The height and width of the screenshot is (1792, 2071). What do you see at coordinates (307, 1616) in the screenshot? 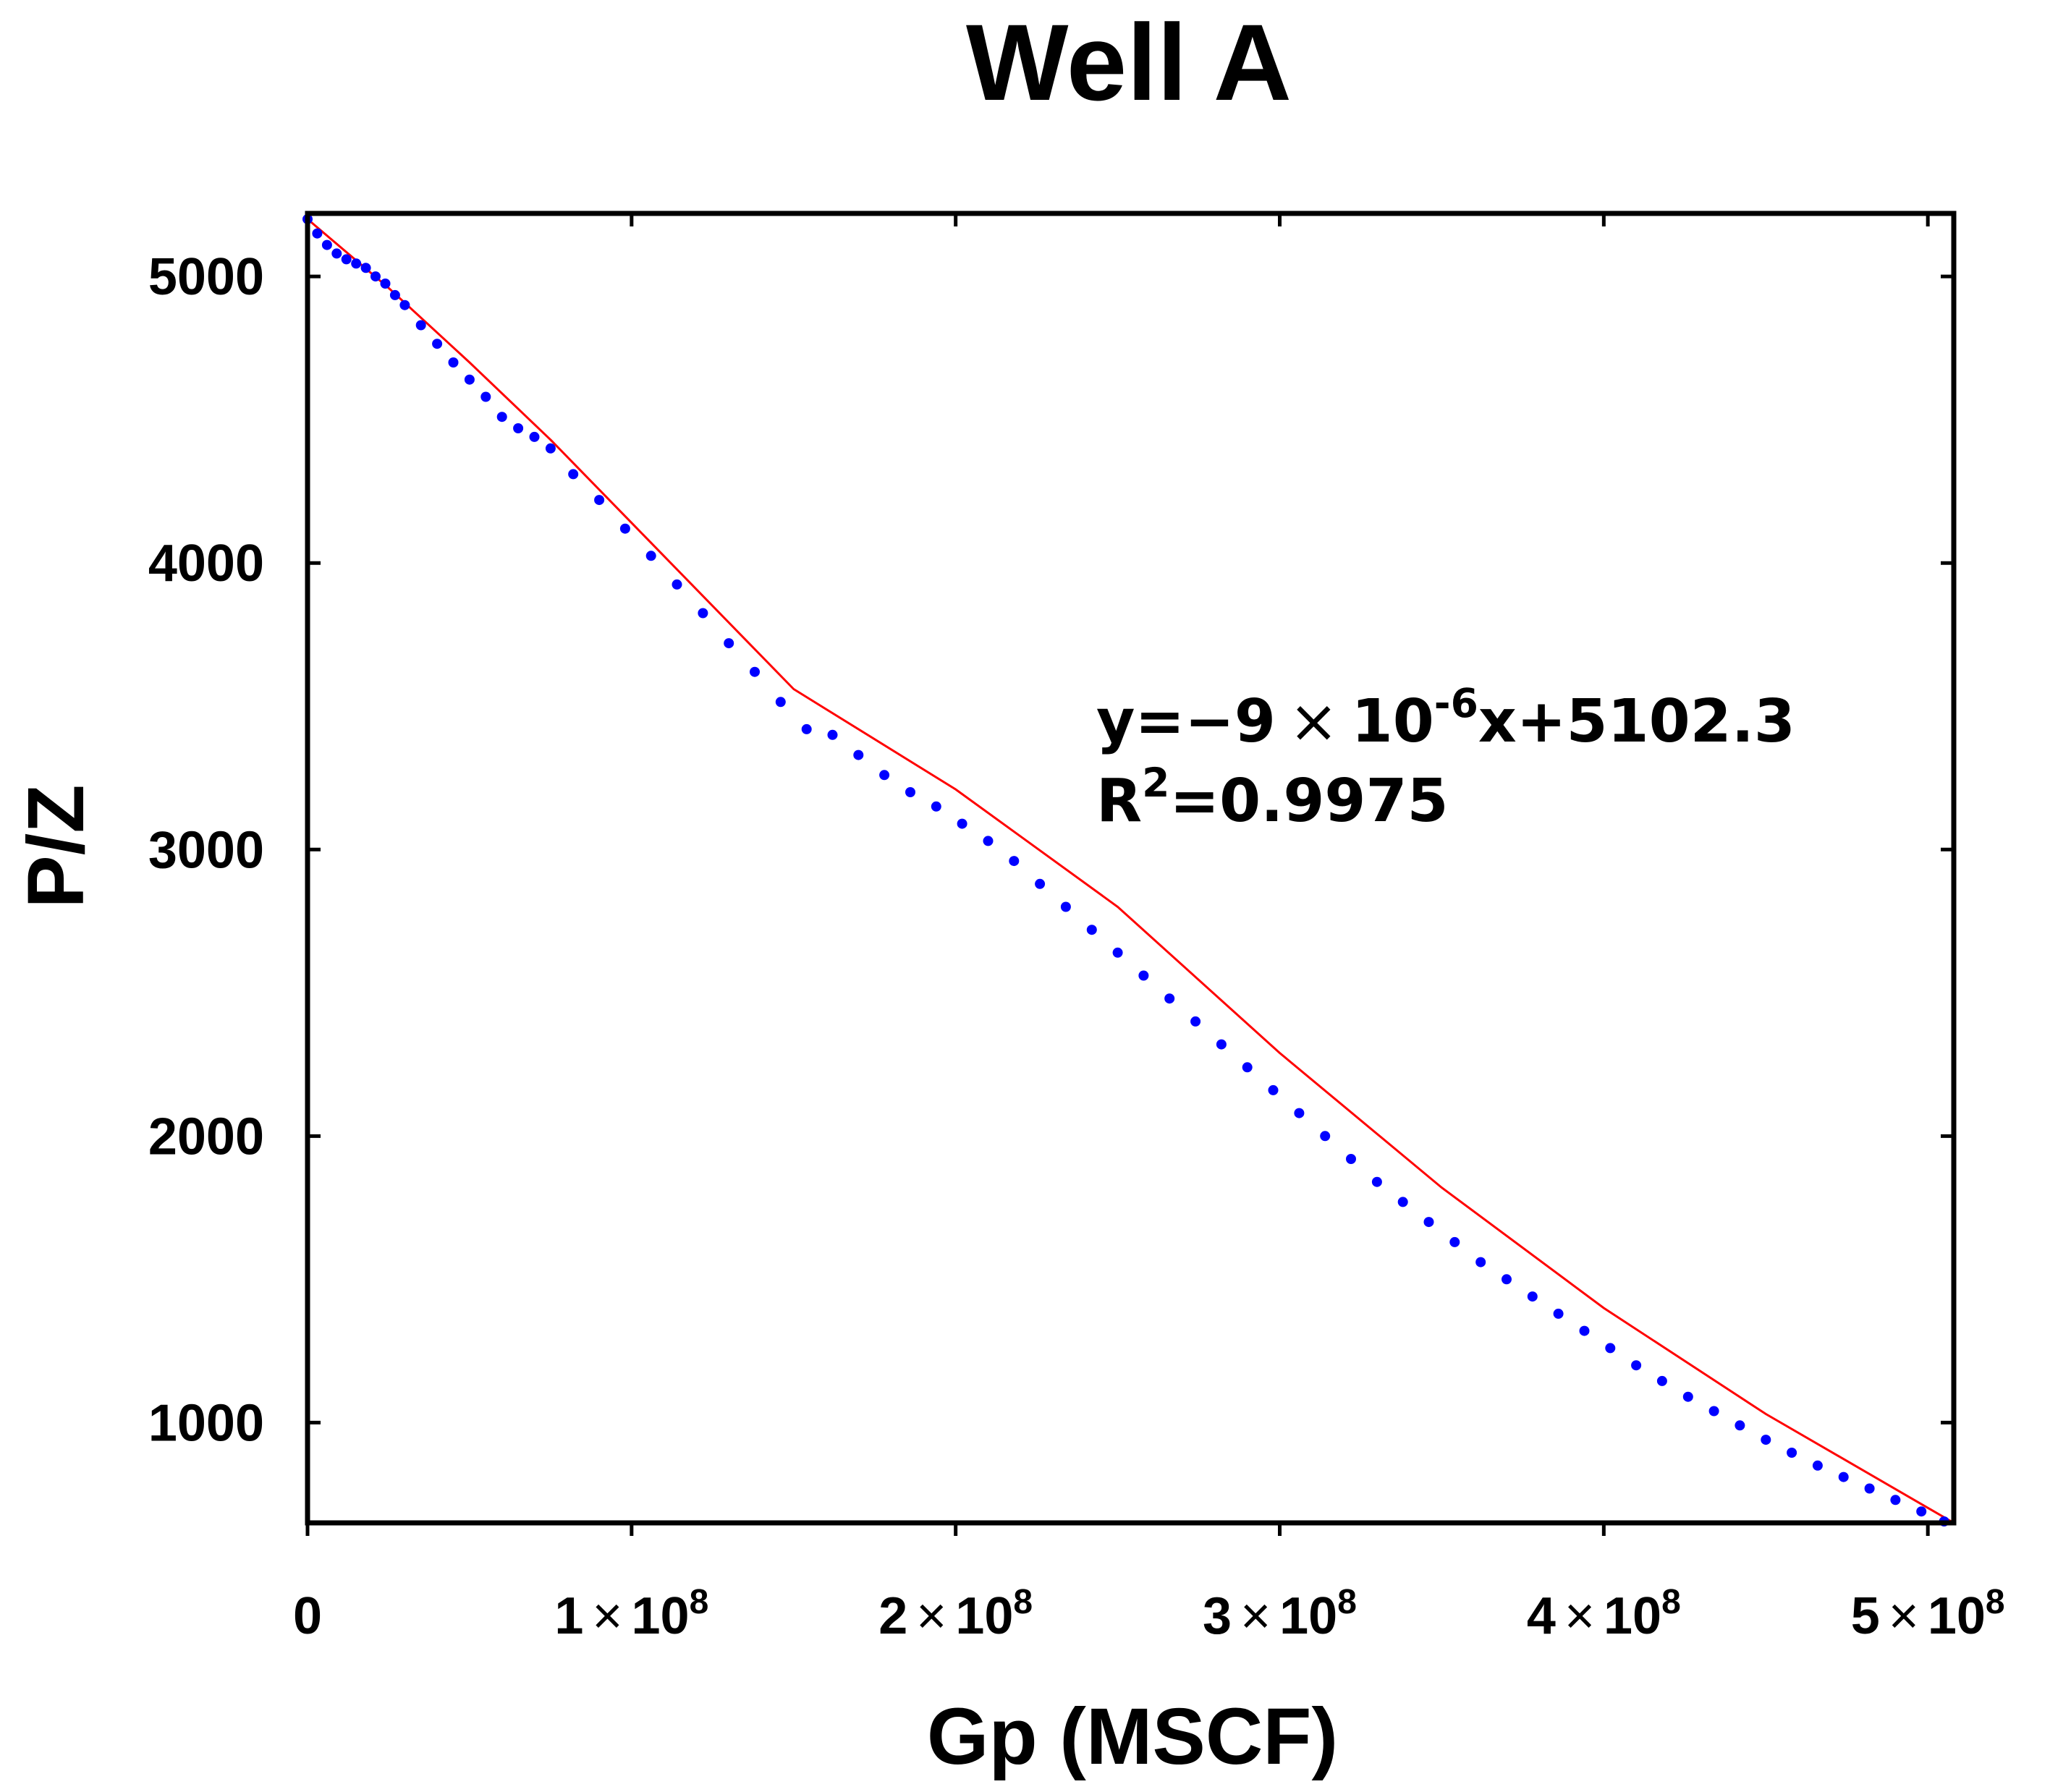
I see `x-tick-label: 0` at bounding box center [307, 1616].